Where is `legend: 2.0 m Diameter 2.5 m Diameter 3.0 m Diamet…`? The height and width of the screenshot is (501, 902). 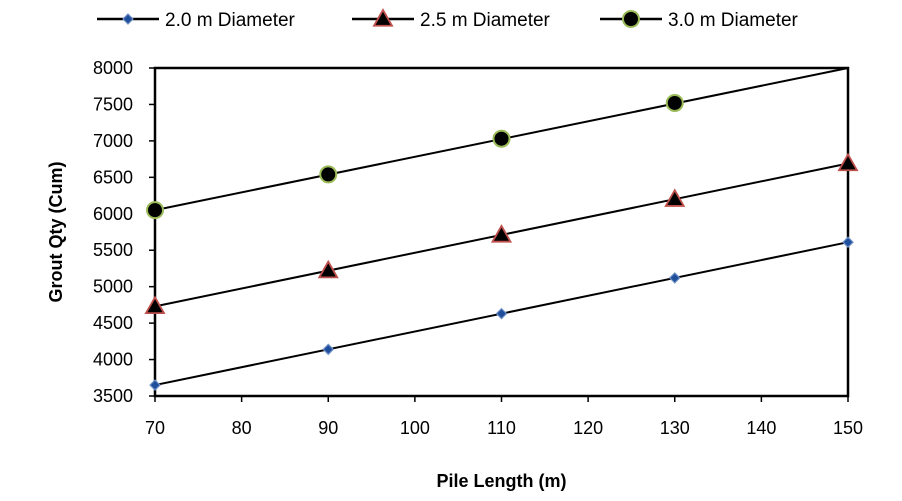 legend: 2.0 m Diameter 2.5 m Diameter 3.0 m Diamet… is located at coordinates (448, 19).